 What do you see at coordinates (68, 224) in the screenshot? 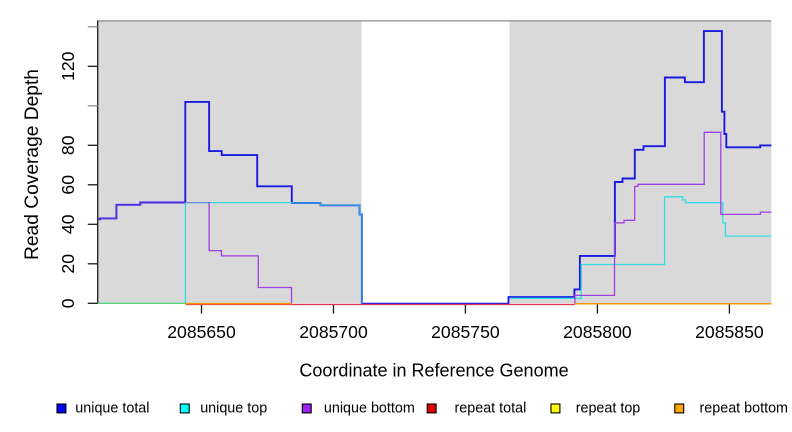
I see `svg-text: 40` at bounding box center [68, 224].